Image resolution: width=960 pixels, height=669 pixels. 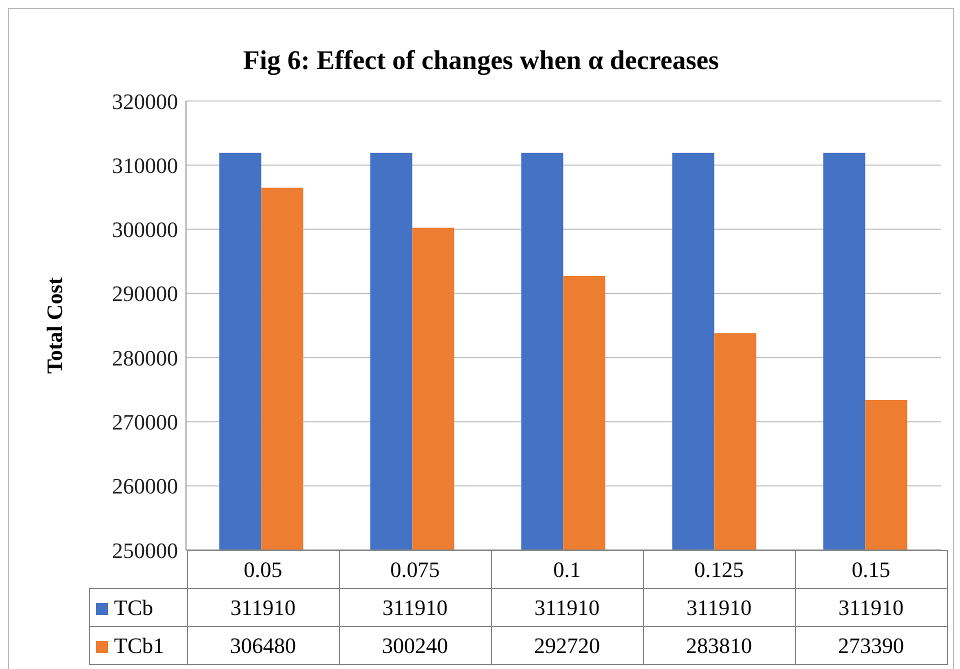 What do you see at coordinates (54, 325) in the screenshot?
I see `y-axis-title: Total Cost` at bounding box center [54, 325].